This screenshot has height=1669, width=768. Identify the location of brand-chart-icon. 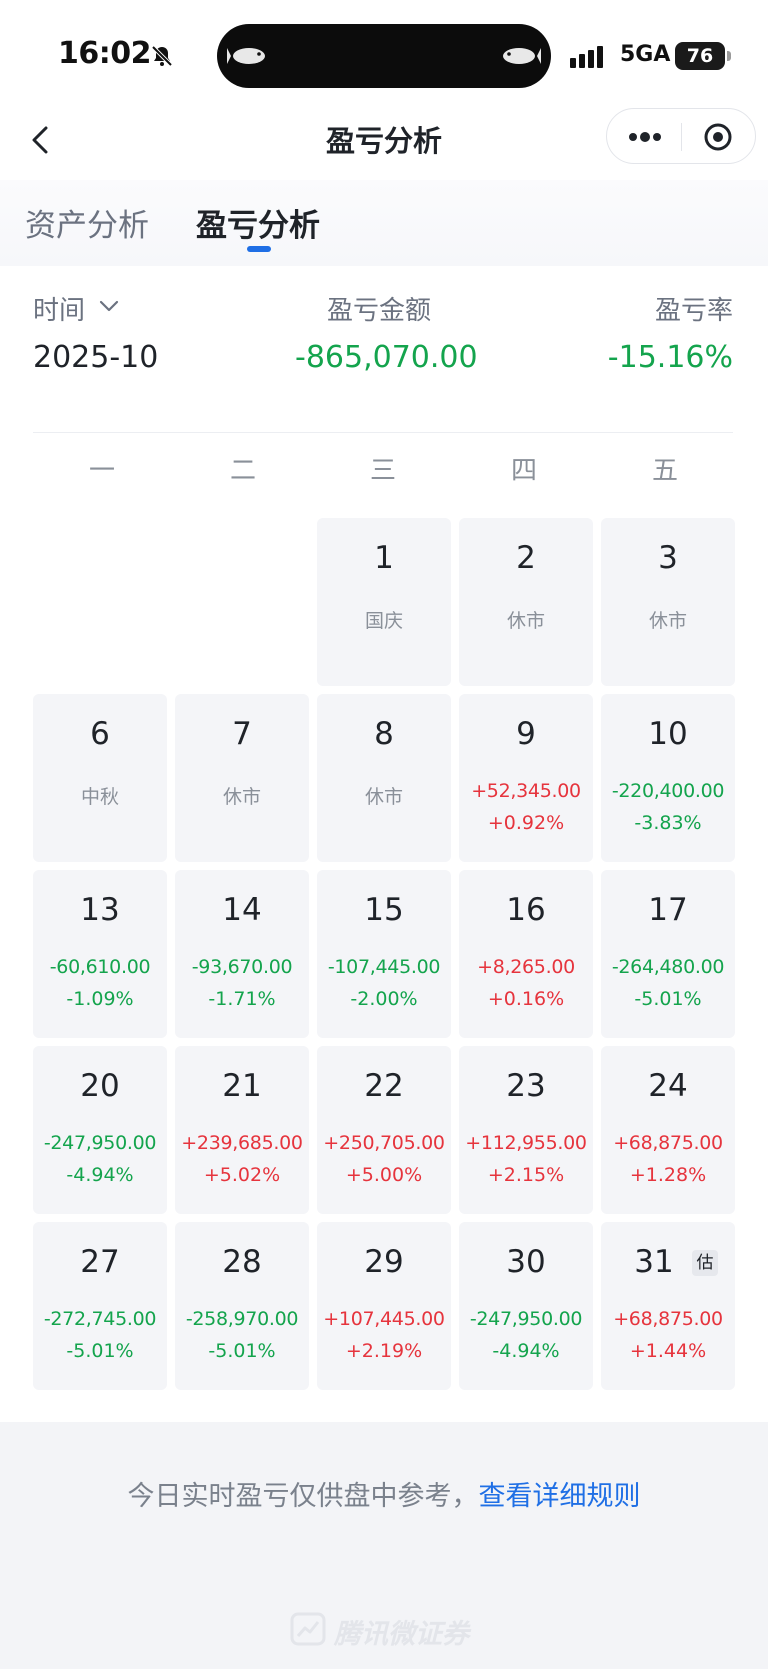
(308, 1629).